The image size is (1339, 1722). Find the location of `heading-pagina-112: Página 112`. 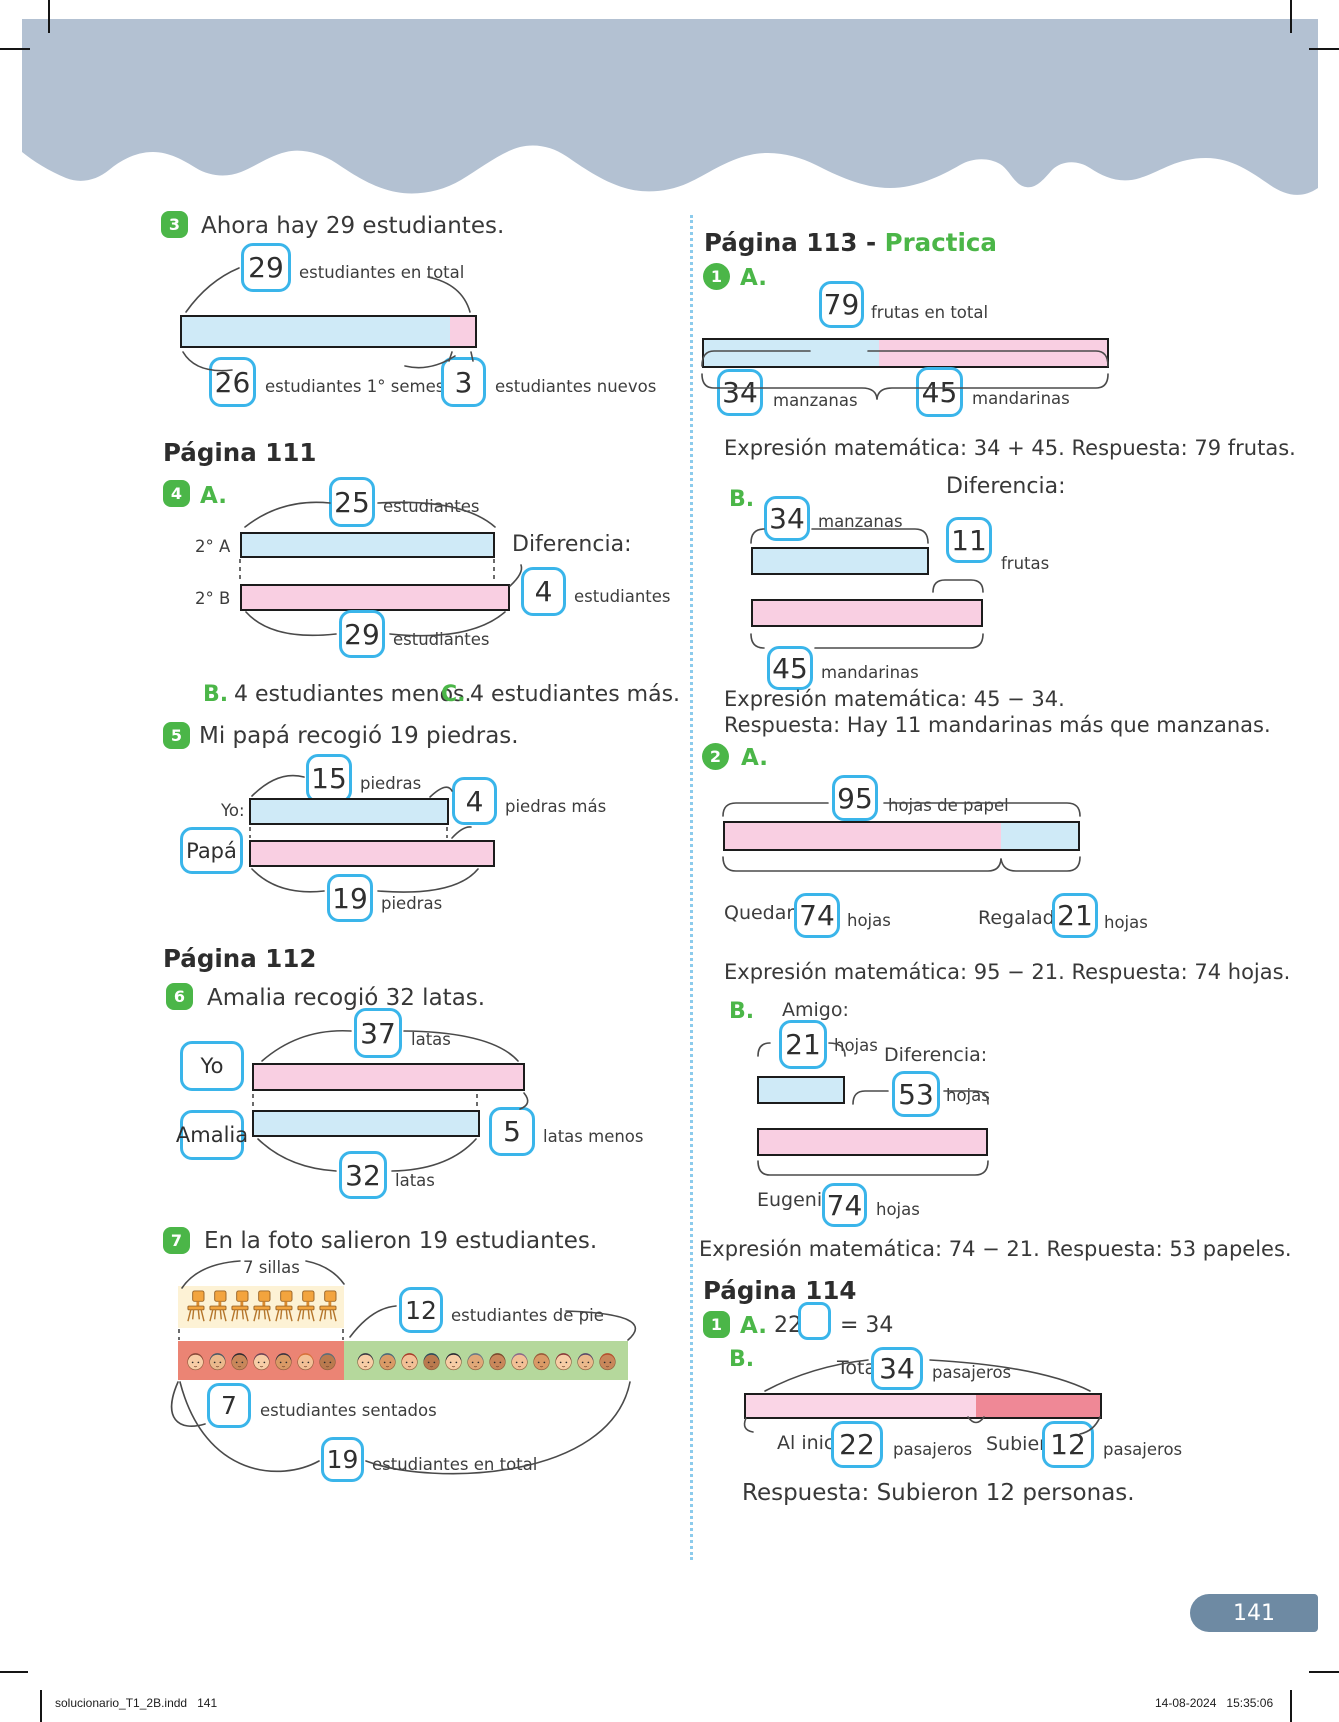

heading-pagina-112: Página 112 is located at coordinates (240, 958).